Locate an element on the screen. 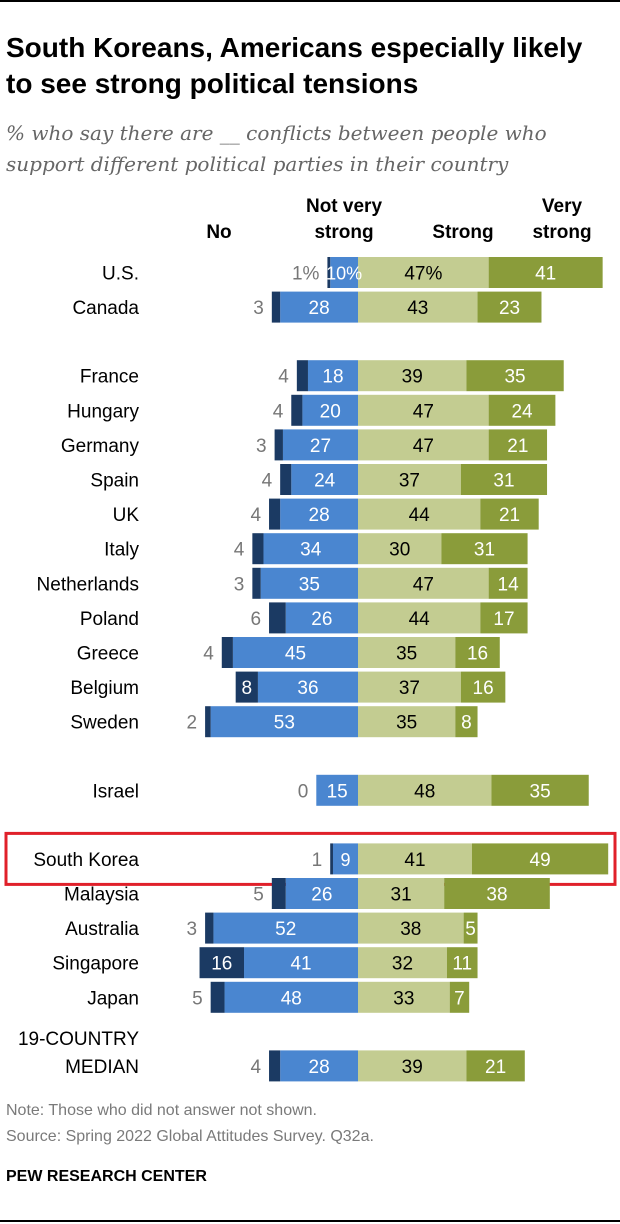 Image resolution: width=620 pixels, height=1224 pixels. row-label-malaysia: Malaysia is located at coordinates (101, 895).